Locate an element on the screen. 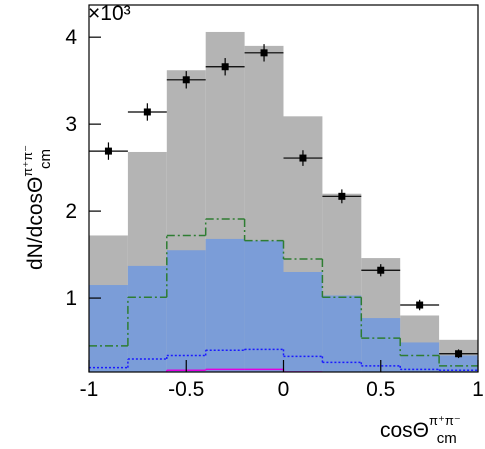 The height and width of the screenshot is (449, 485). x-label-main: cosΘ is located at coordinates (404, 430).